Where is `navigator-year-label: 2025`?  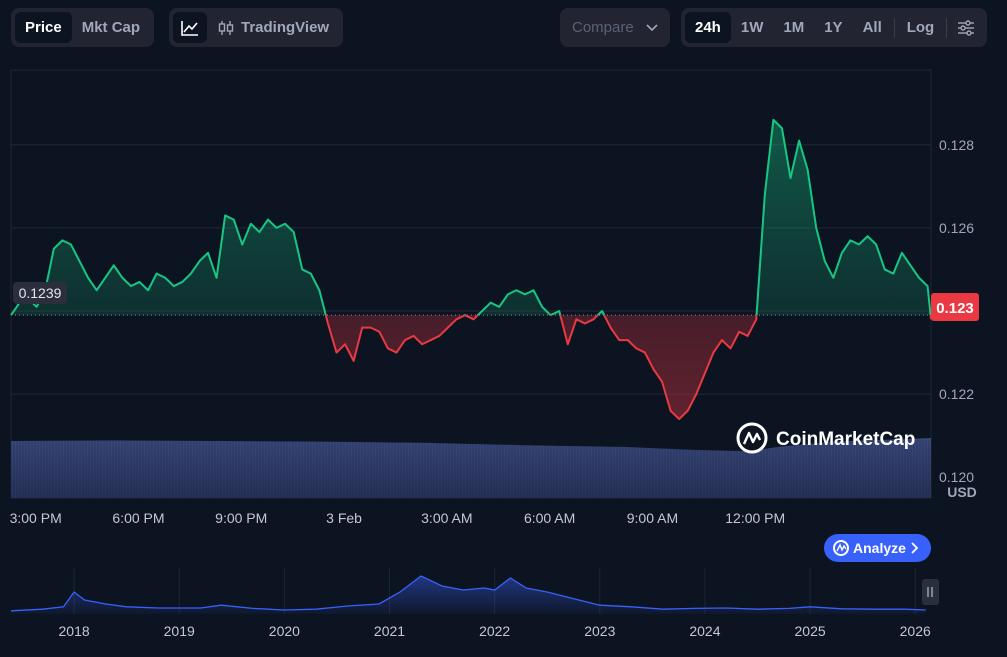
navigator-year-label: 2025 is located at coordinates (810, 631).